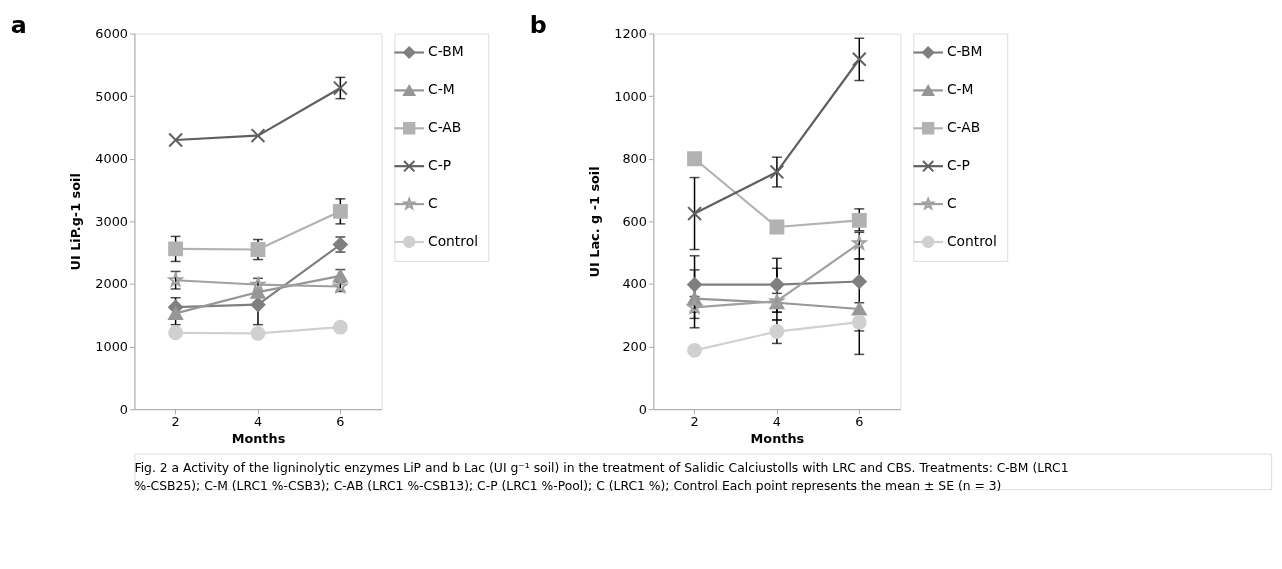 The height and width of the screenshot is (569, 1282). Describe the element at coordinates (538, 24) in the screenshot. I see `chart-title: b` at that location.